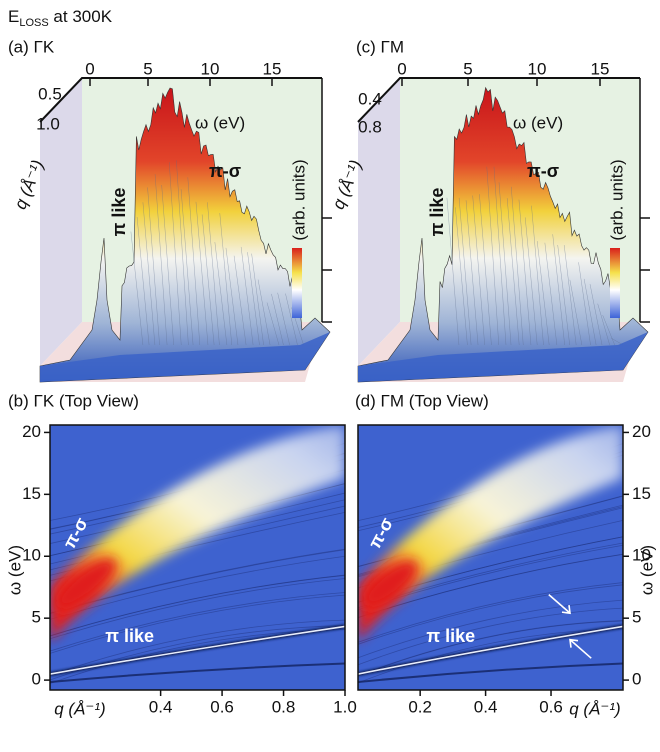  Describe the element at coordinates (81, 16) in the screenshot. I see `title-rest: at 300K` at that location.